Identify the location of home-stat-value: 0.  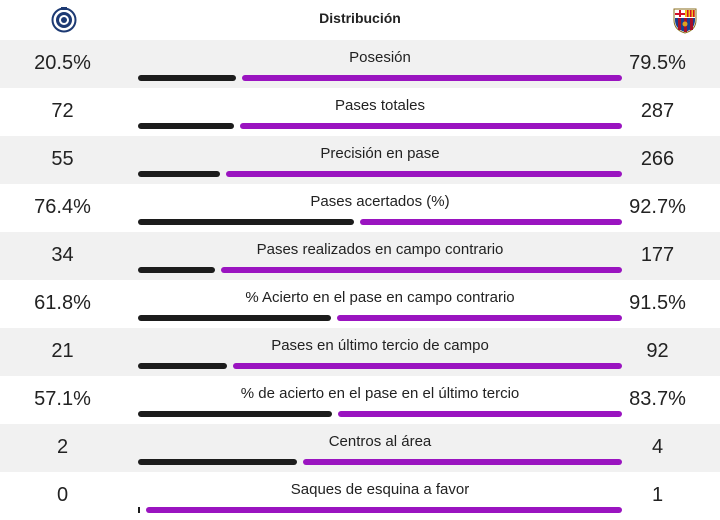
(62, 495).